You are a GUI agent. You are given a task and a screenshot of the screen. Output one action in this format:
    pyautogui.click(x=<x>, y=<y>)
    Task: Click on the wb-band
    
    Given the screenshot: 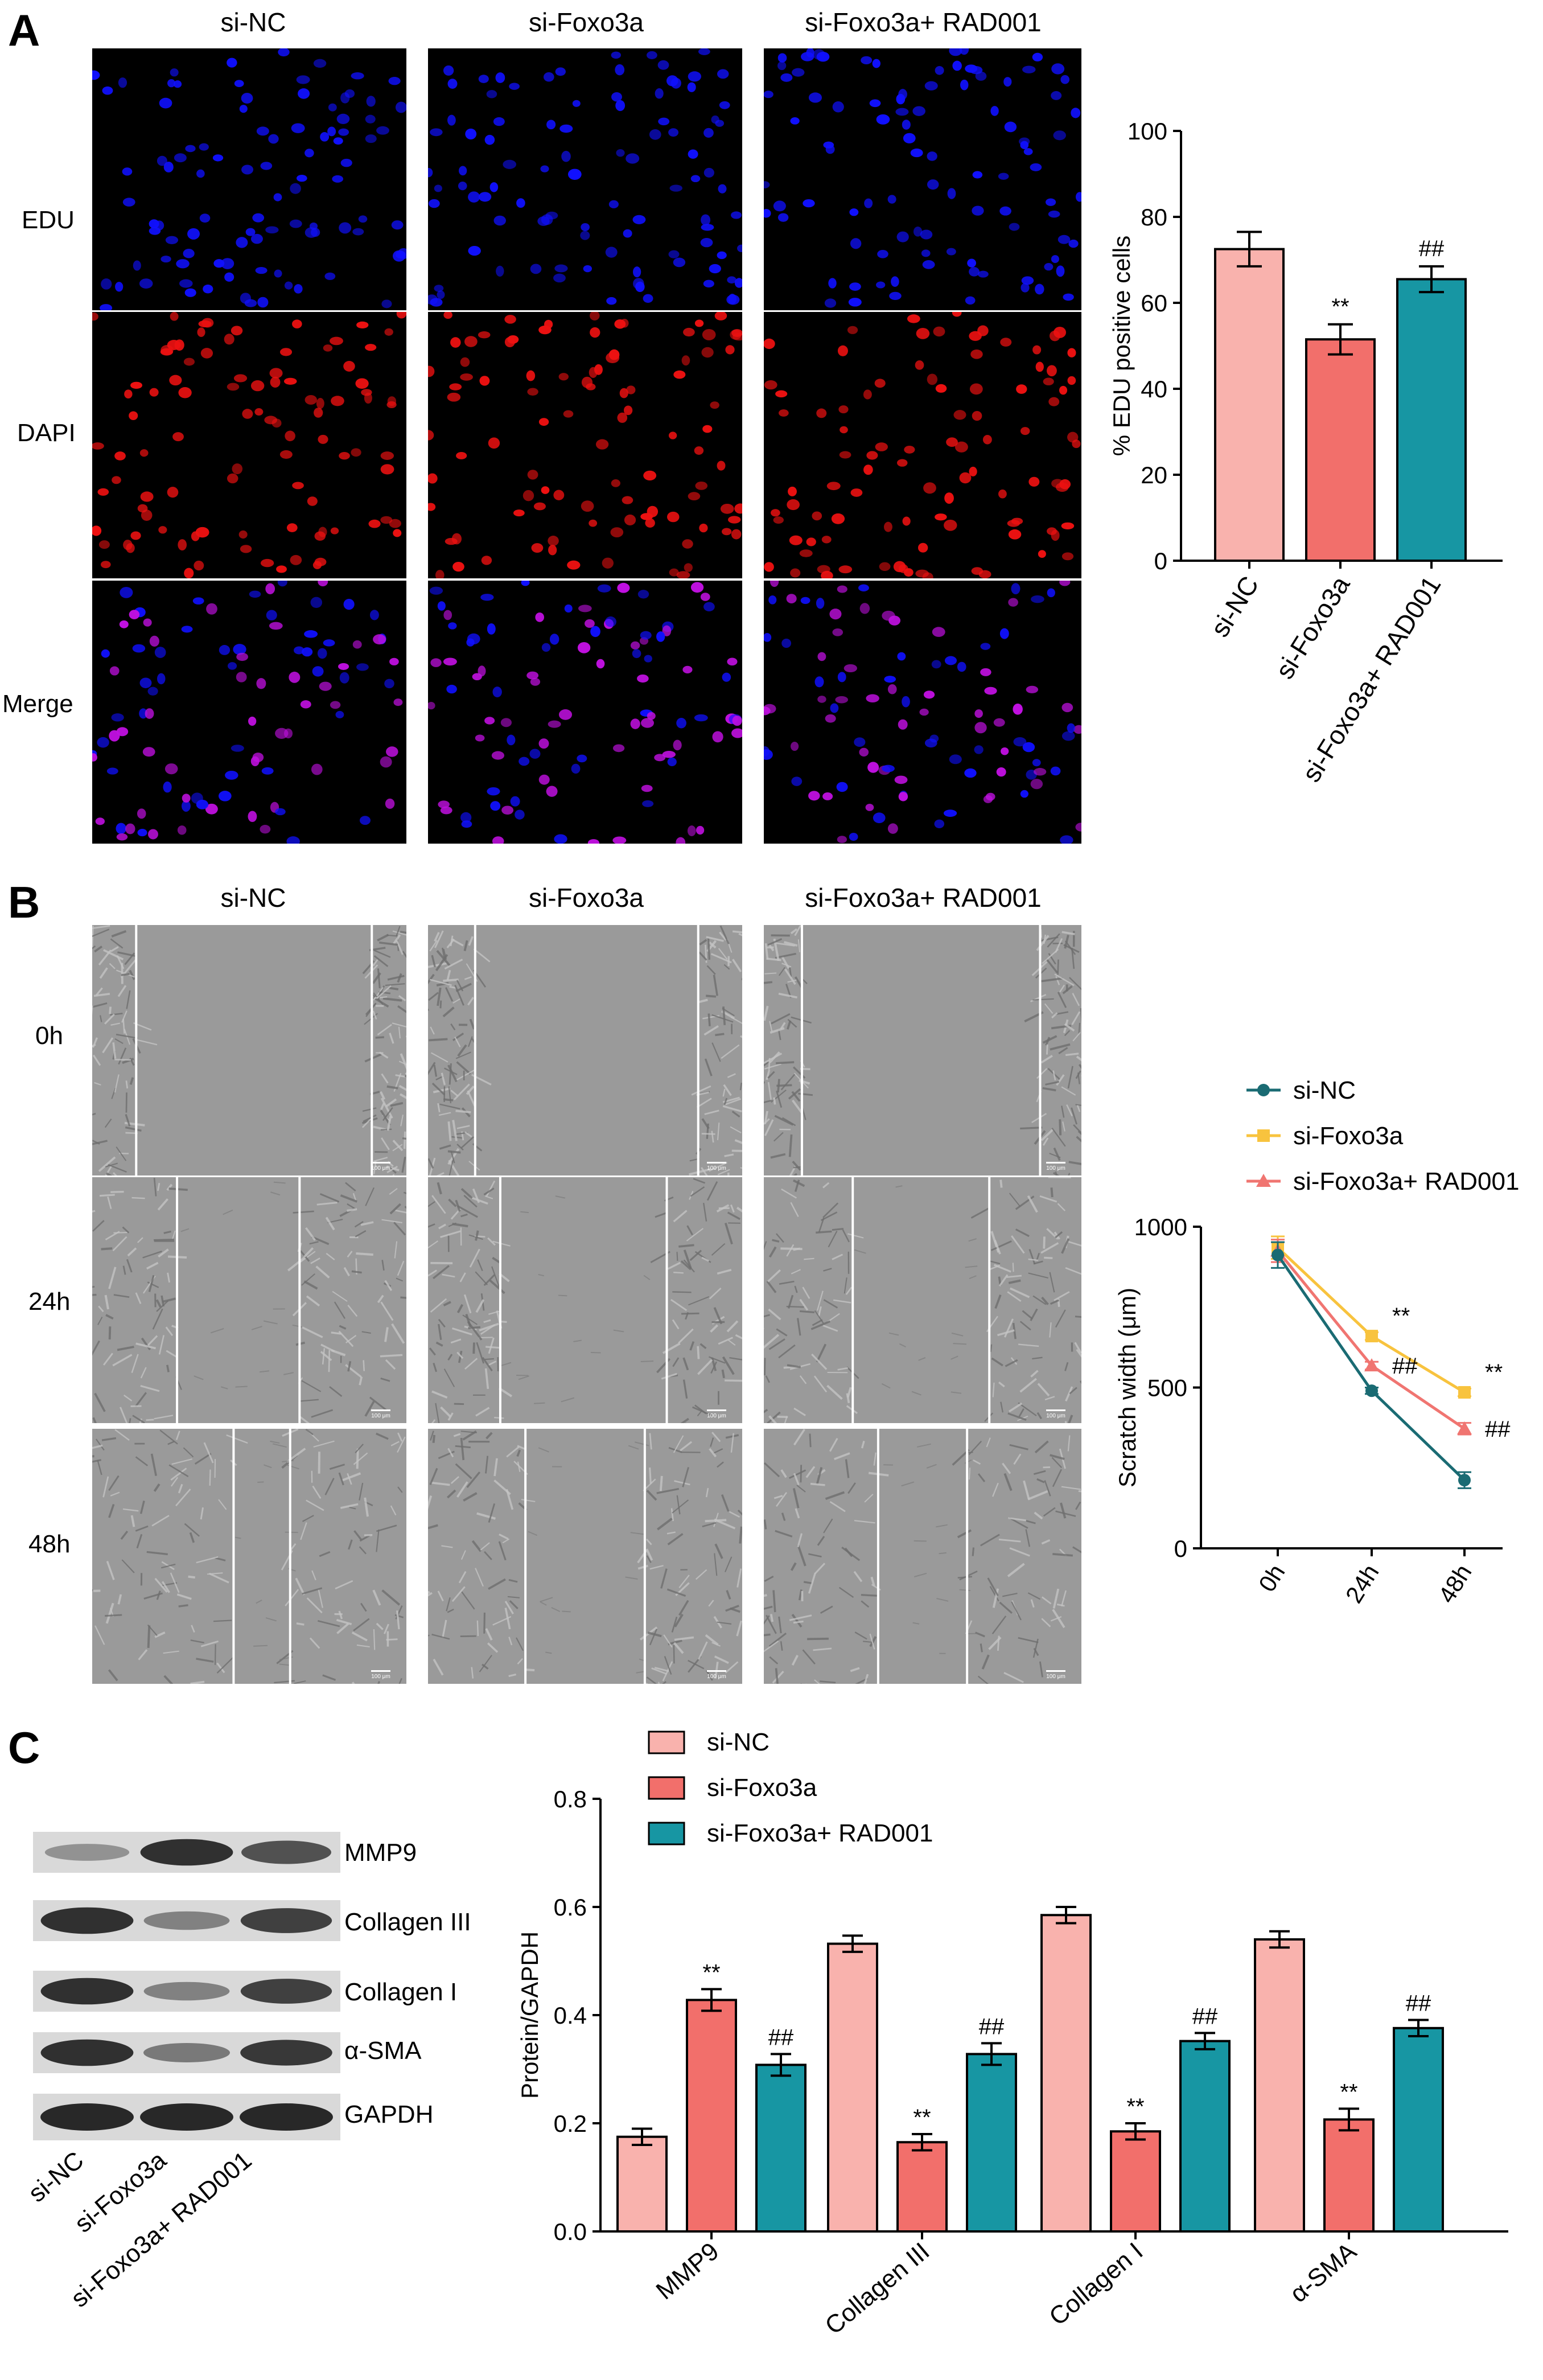 What is the action you would take?
    pyautogui.click(x=87, y=2117)
    